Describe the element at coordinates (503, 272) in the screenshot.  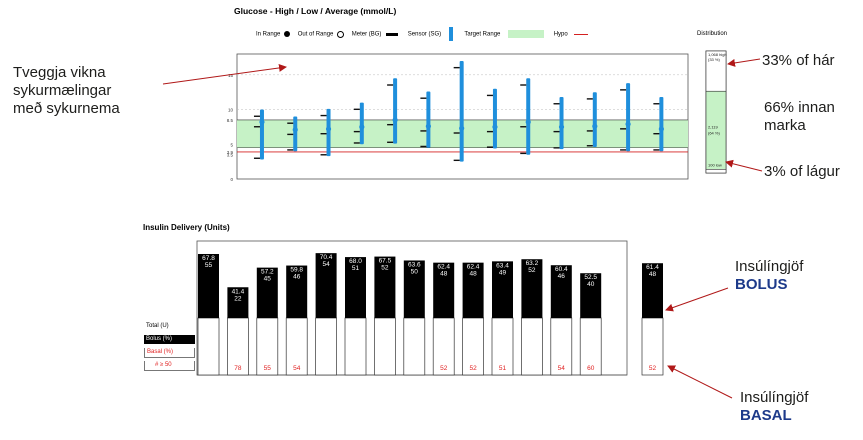
I see `bolus-pct-label: 49` at that location.